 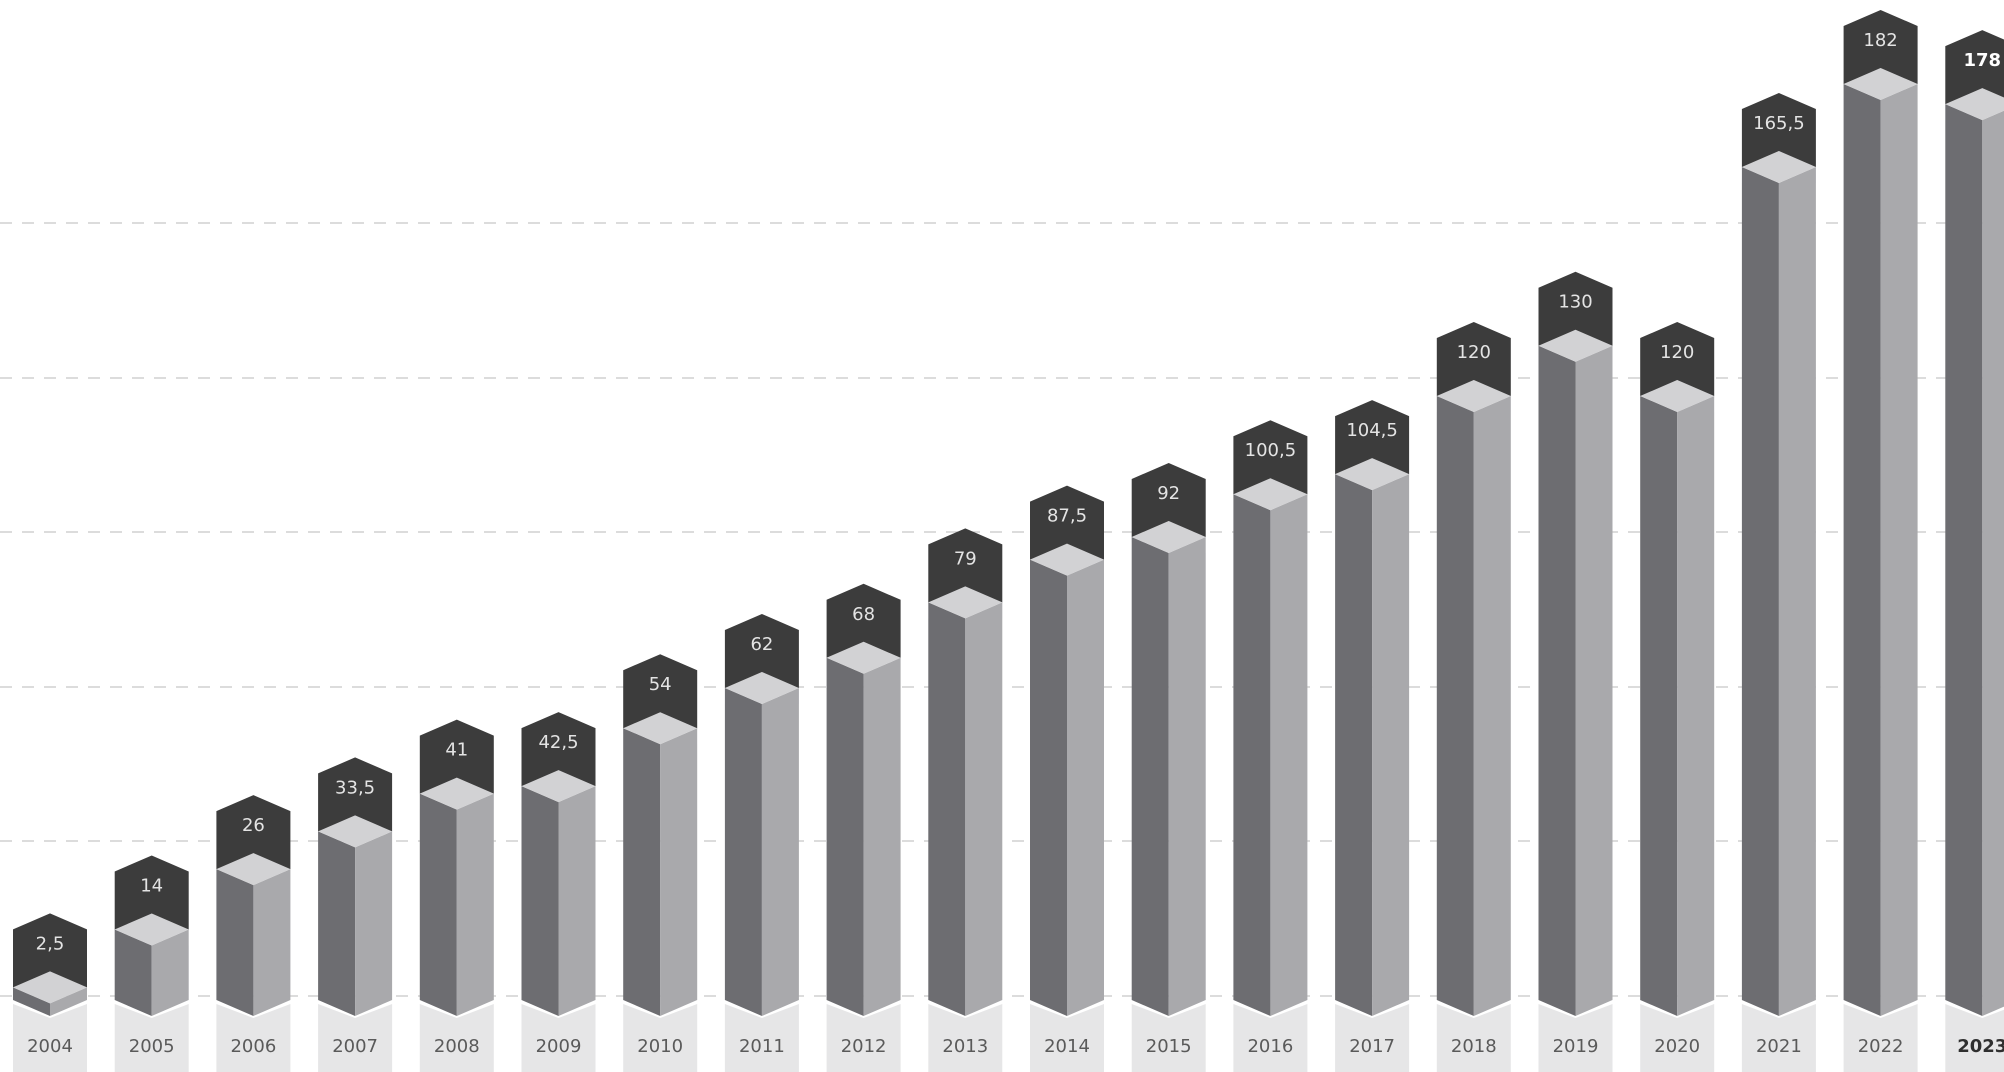 What do you see at coordinates (1974, 67) in the screenshot?
I see `value-tag-2023` at bounding box center [1974, 67].